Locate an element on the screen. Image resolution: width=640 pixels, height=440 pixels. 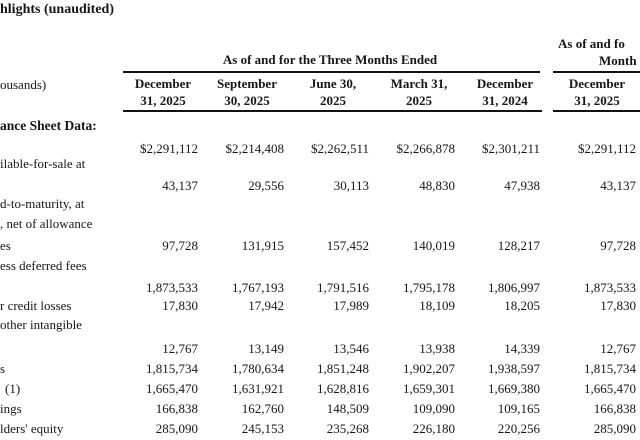
value-cell: 235,268 is located at coordinates (347, 428).